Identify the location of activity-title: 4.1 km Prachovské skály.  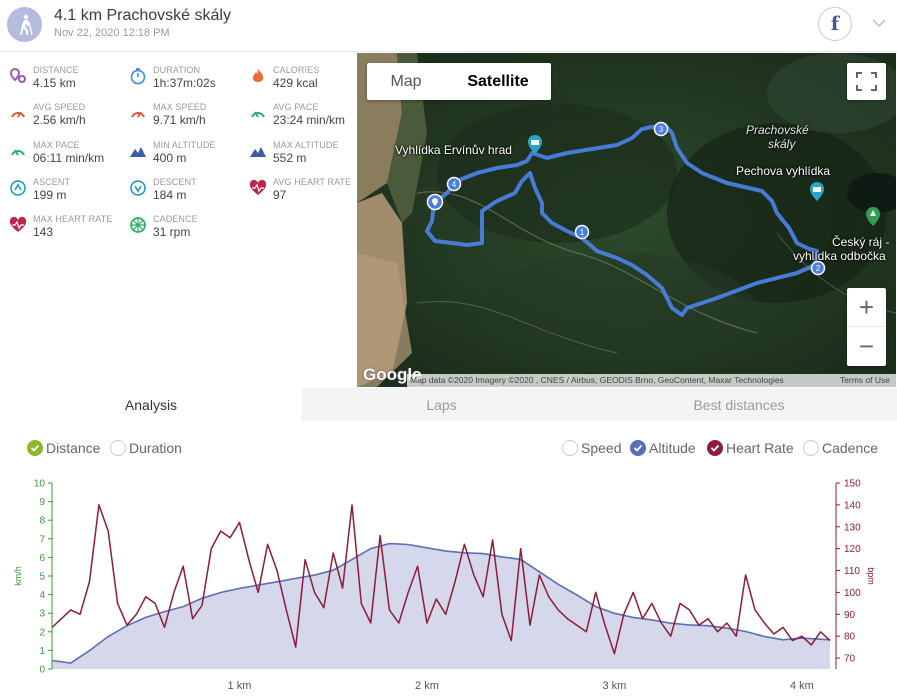
(142, 15).